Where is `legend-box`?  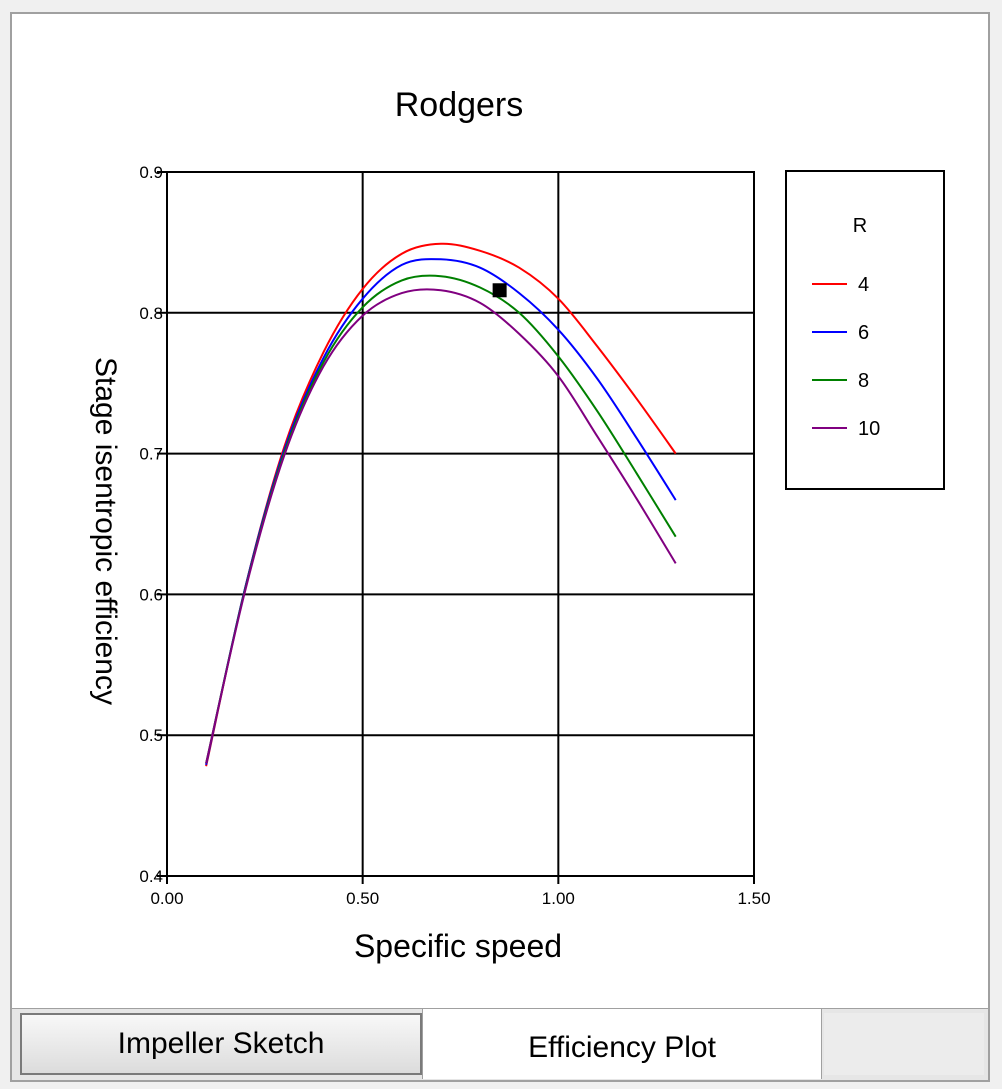
legend-box is located at coordinates (865, 330).